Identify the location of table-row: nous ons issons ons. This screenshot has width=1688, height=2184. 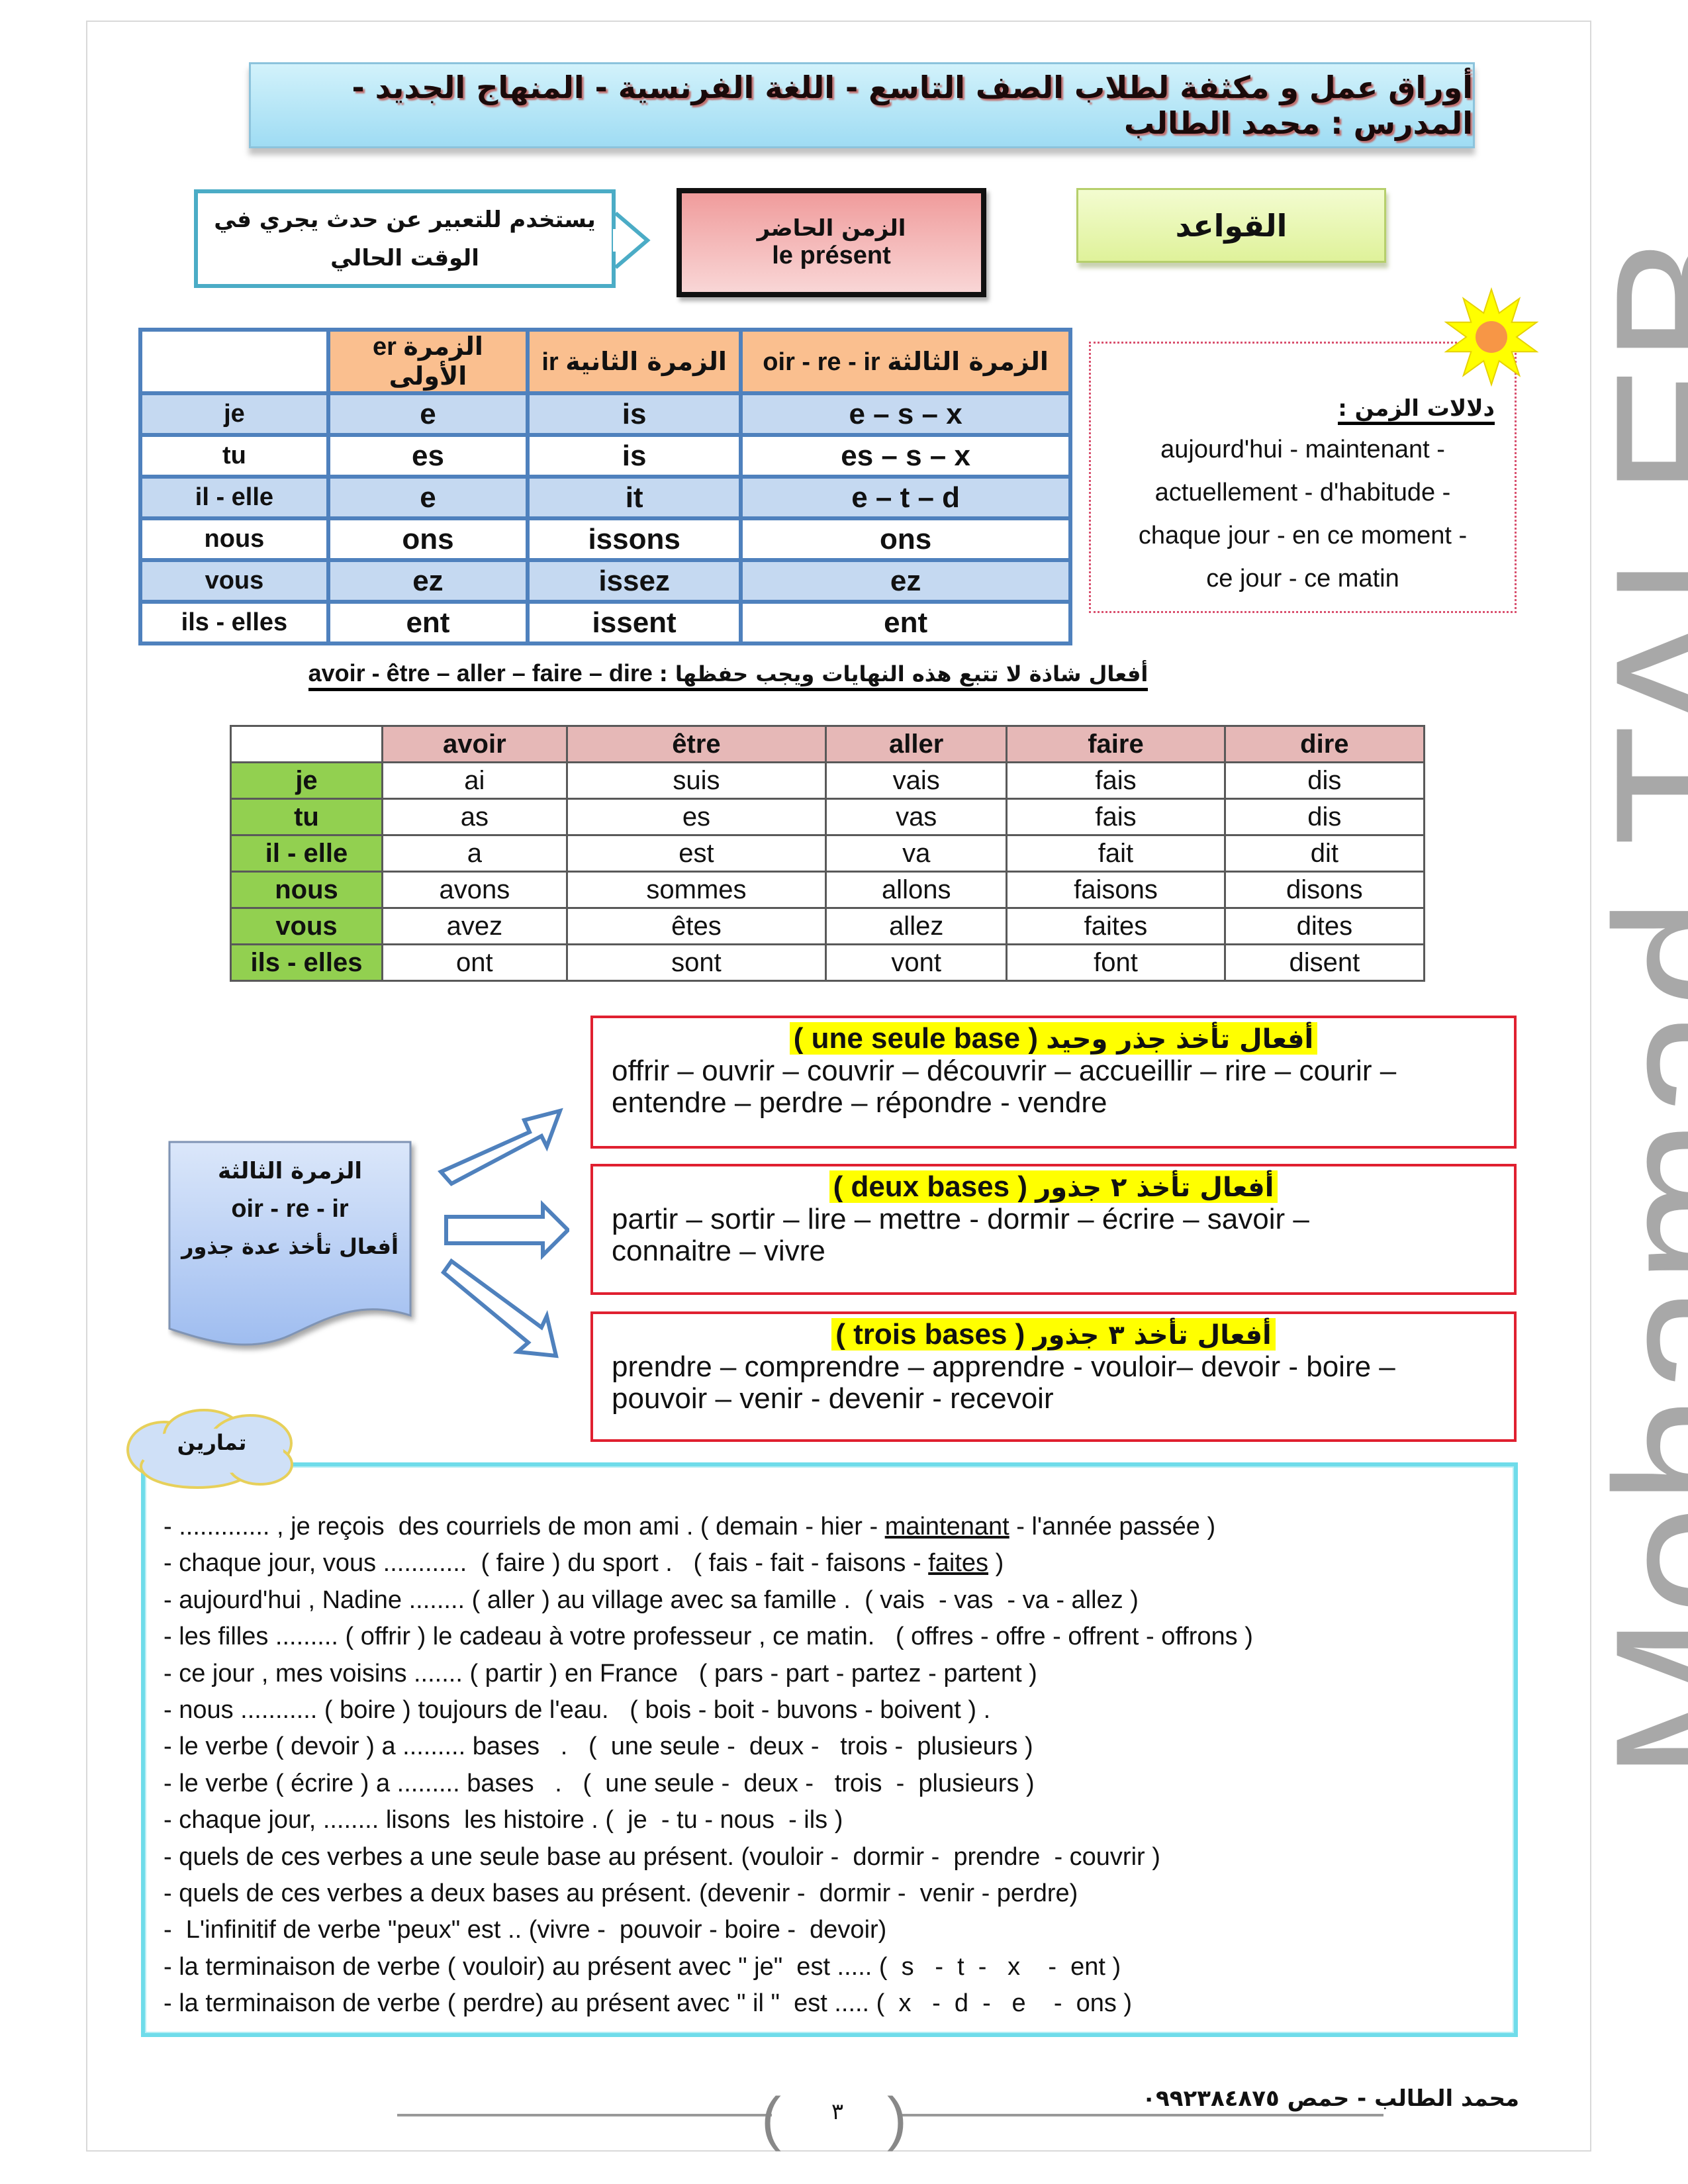
(605, 539).